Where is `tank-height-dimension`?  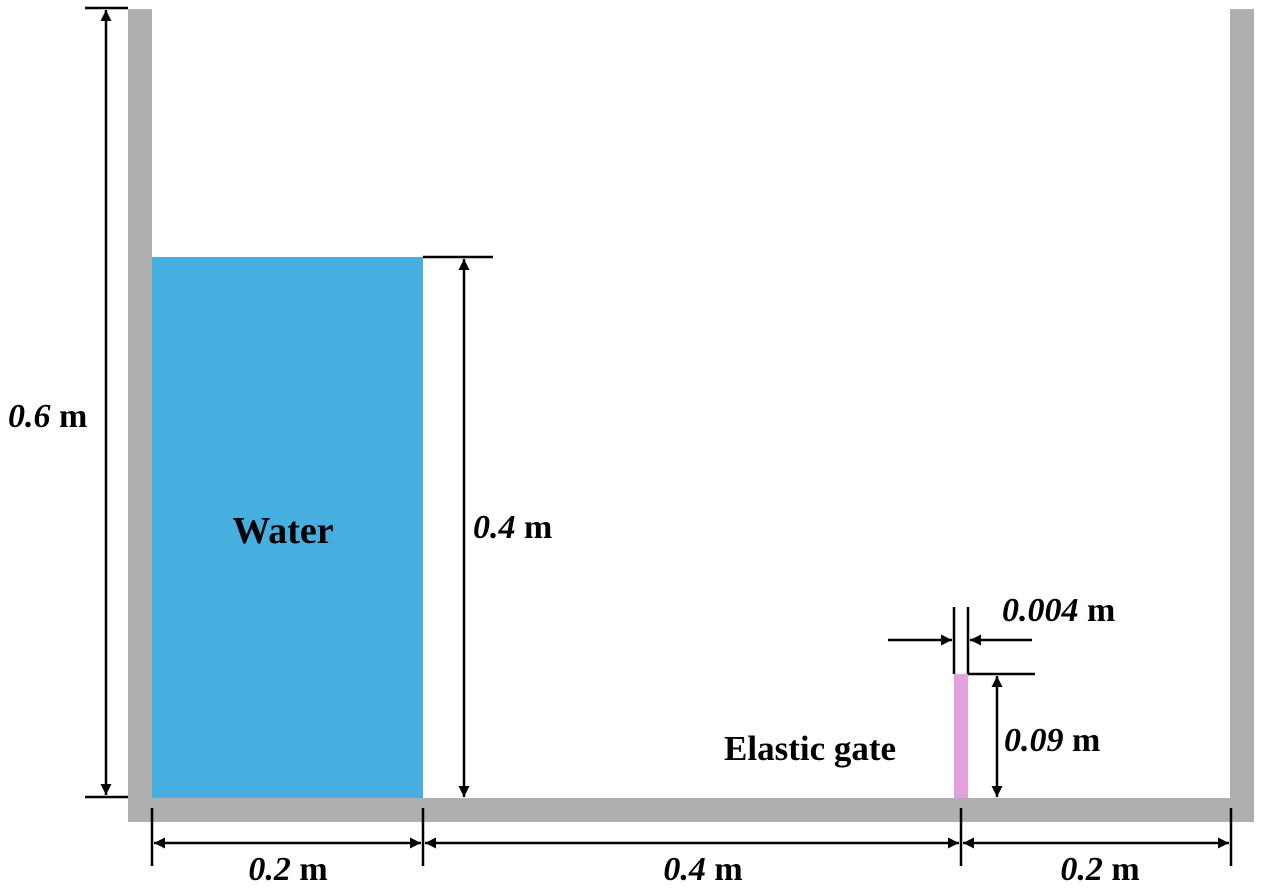 tank-height-dimension is located at coordinates (106, 402).